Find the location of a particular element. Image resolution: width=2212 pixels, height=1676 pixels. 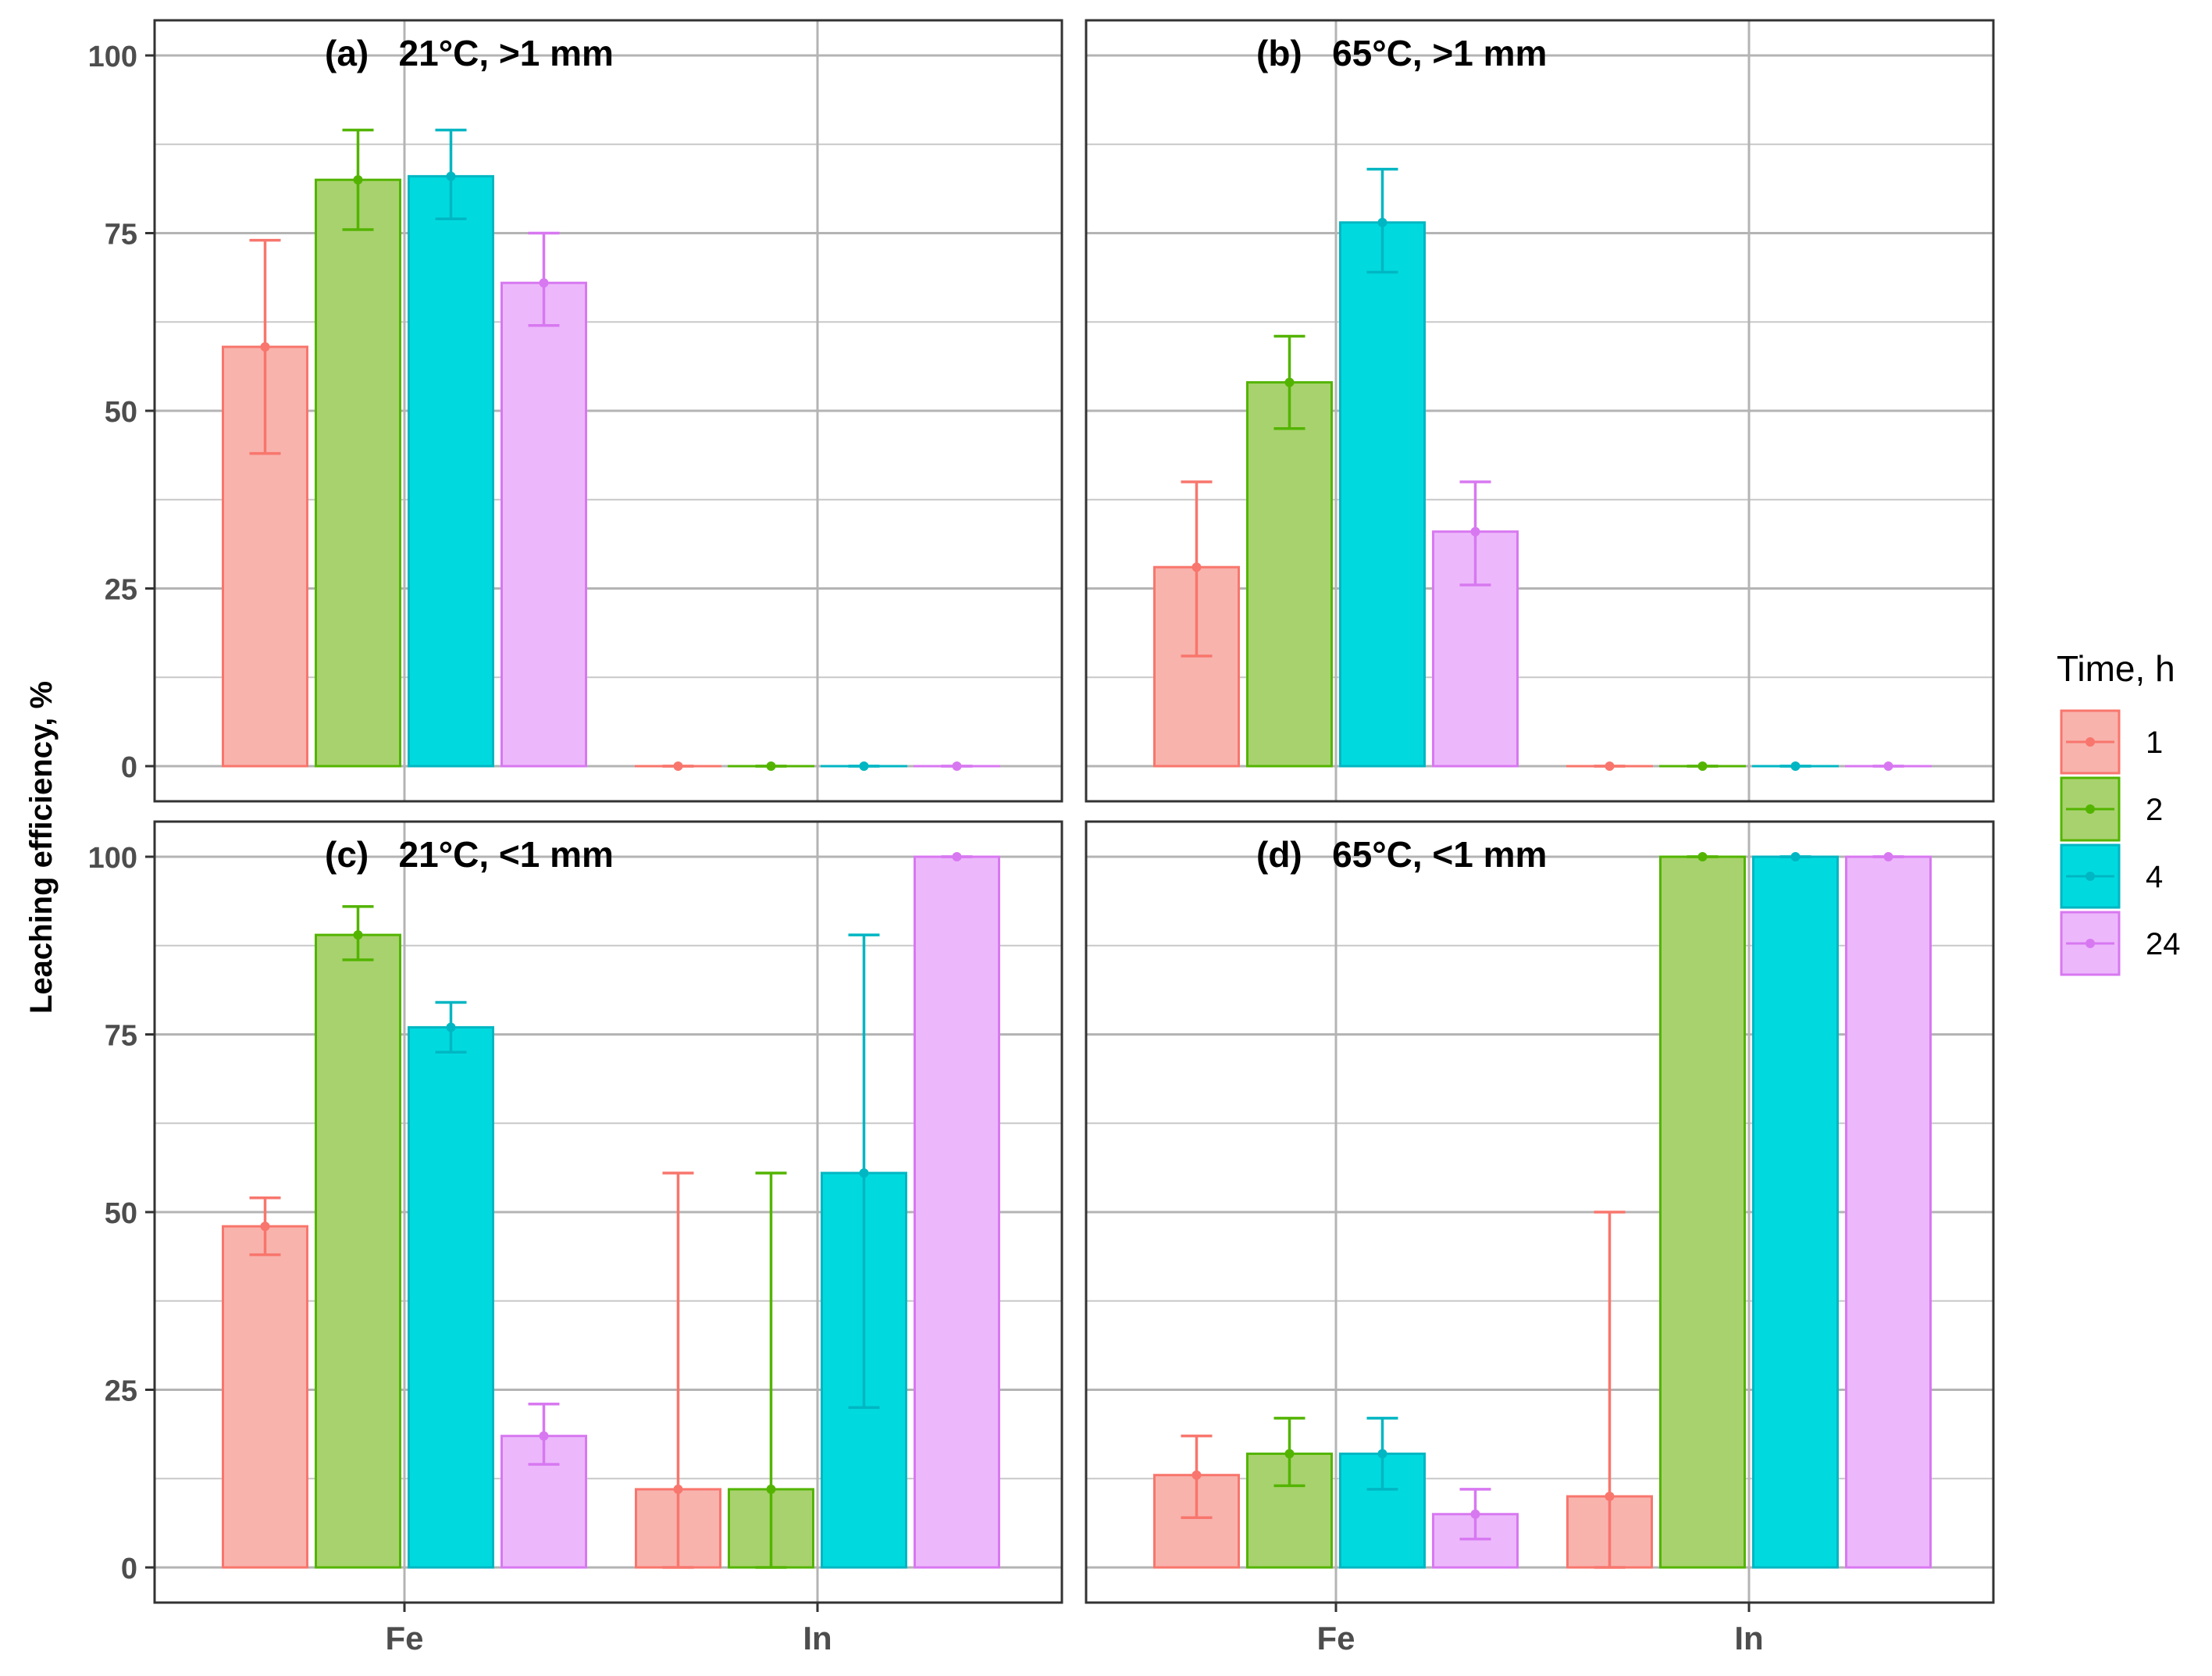

legend-label: 1 is located at coordinates (2154, 743).